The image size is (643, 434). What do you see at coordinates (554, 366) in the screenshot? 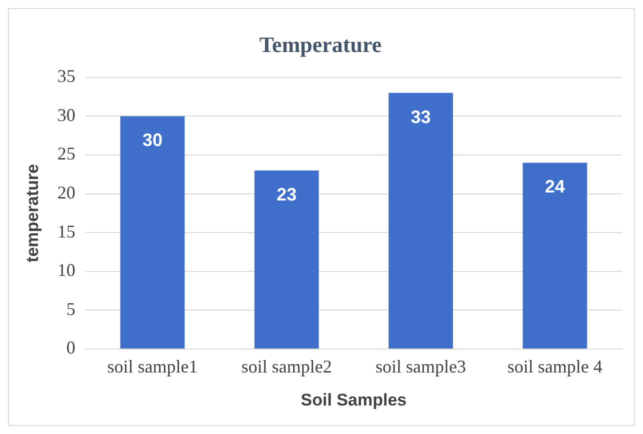
I see `x-tick-label: soil sample 4` at bounding box center [554, 366].